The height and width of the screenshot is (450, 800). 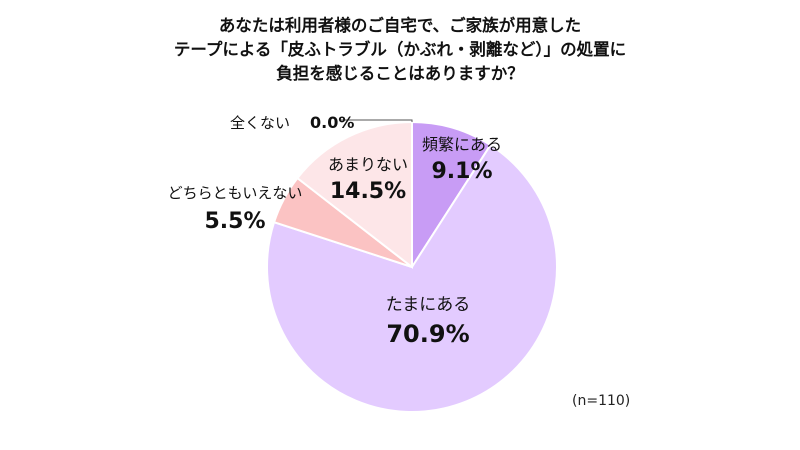 What do you see at coordinates (601, 401) in the screenshot?
I see `sample-size-note: (n=110)` at bounding box center [601, 401].